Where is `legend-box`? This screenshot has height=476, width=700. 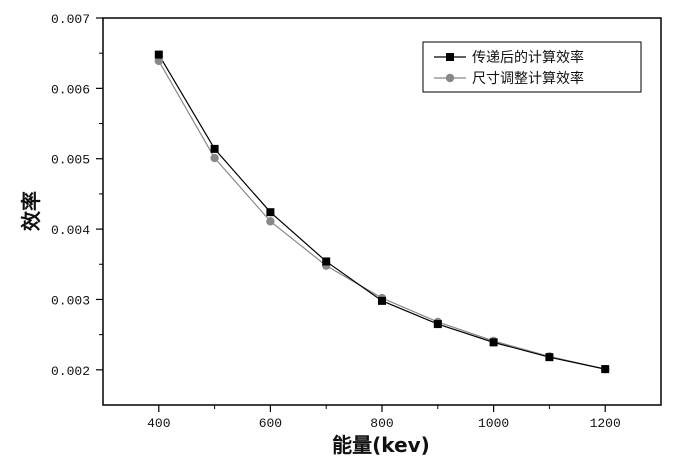
legend-box is located at coordinates (532, 67).